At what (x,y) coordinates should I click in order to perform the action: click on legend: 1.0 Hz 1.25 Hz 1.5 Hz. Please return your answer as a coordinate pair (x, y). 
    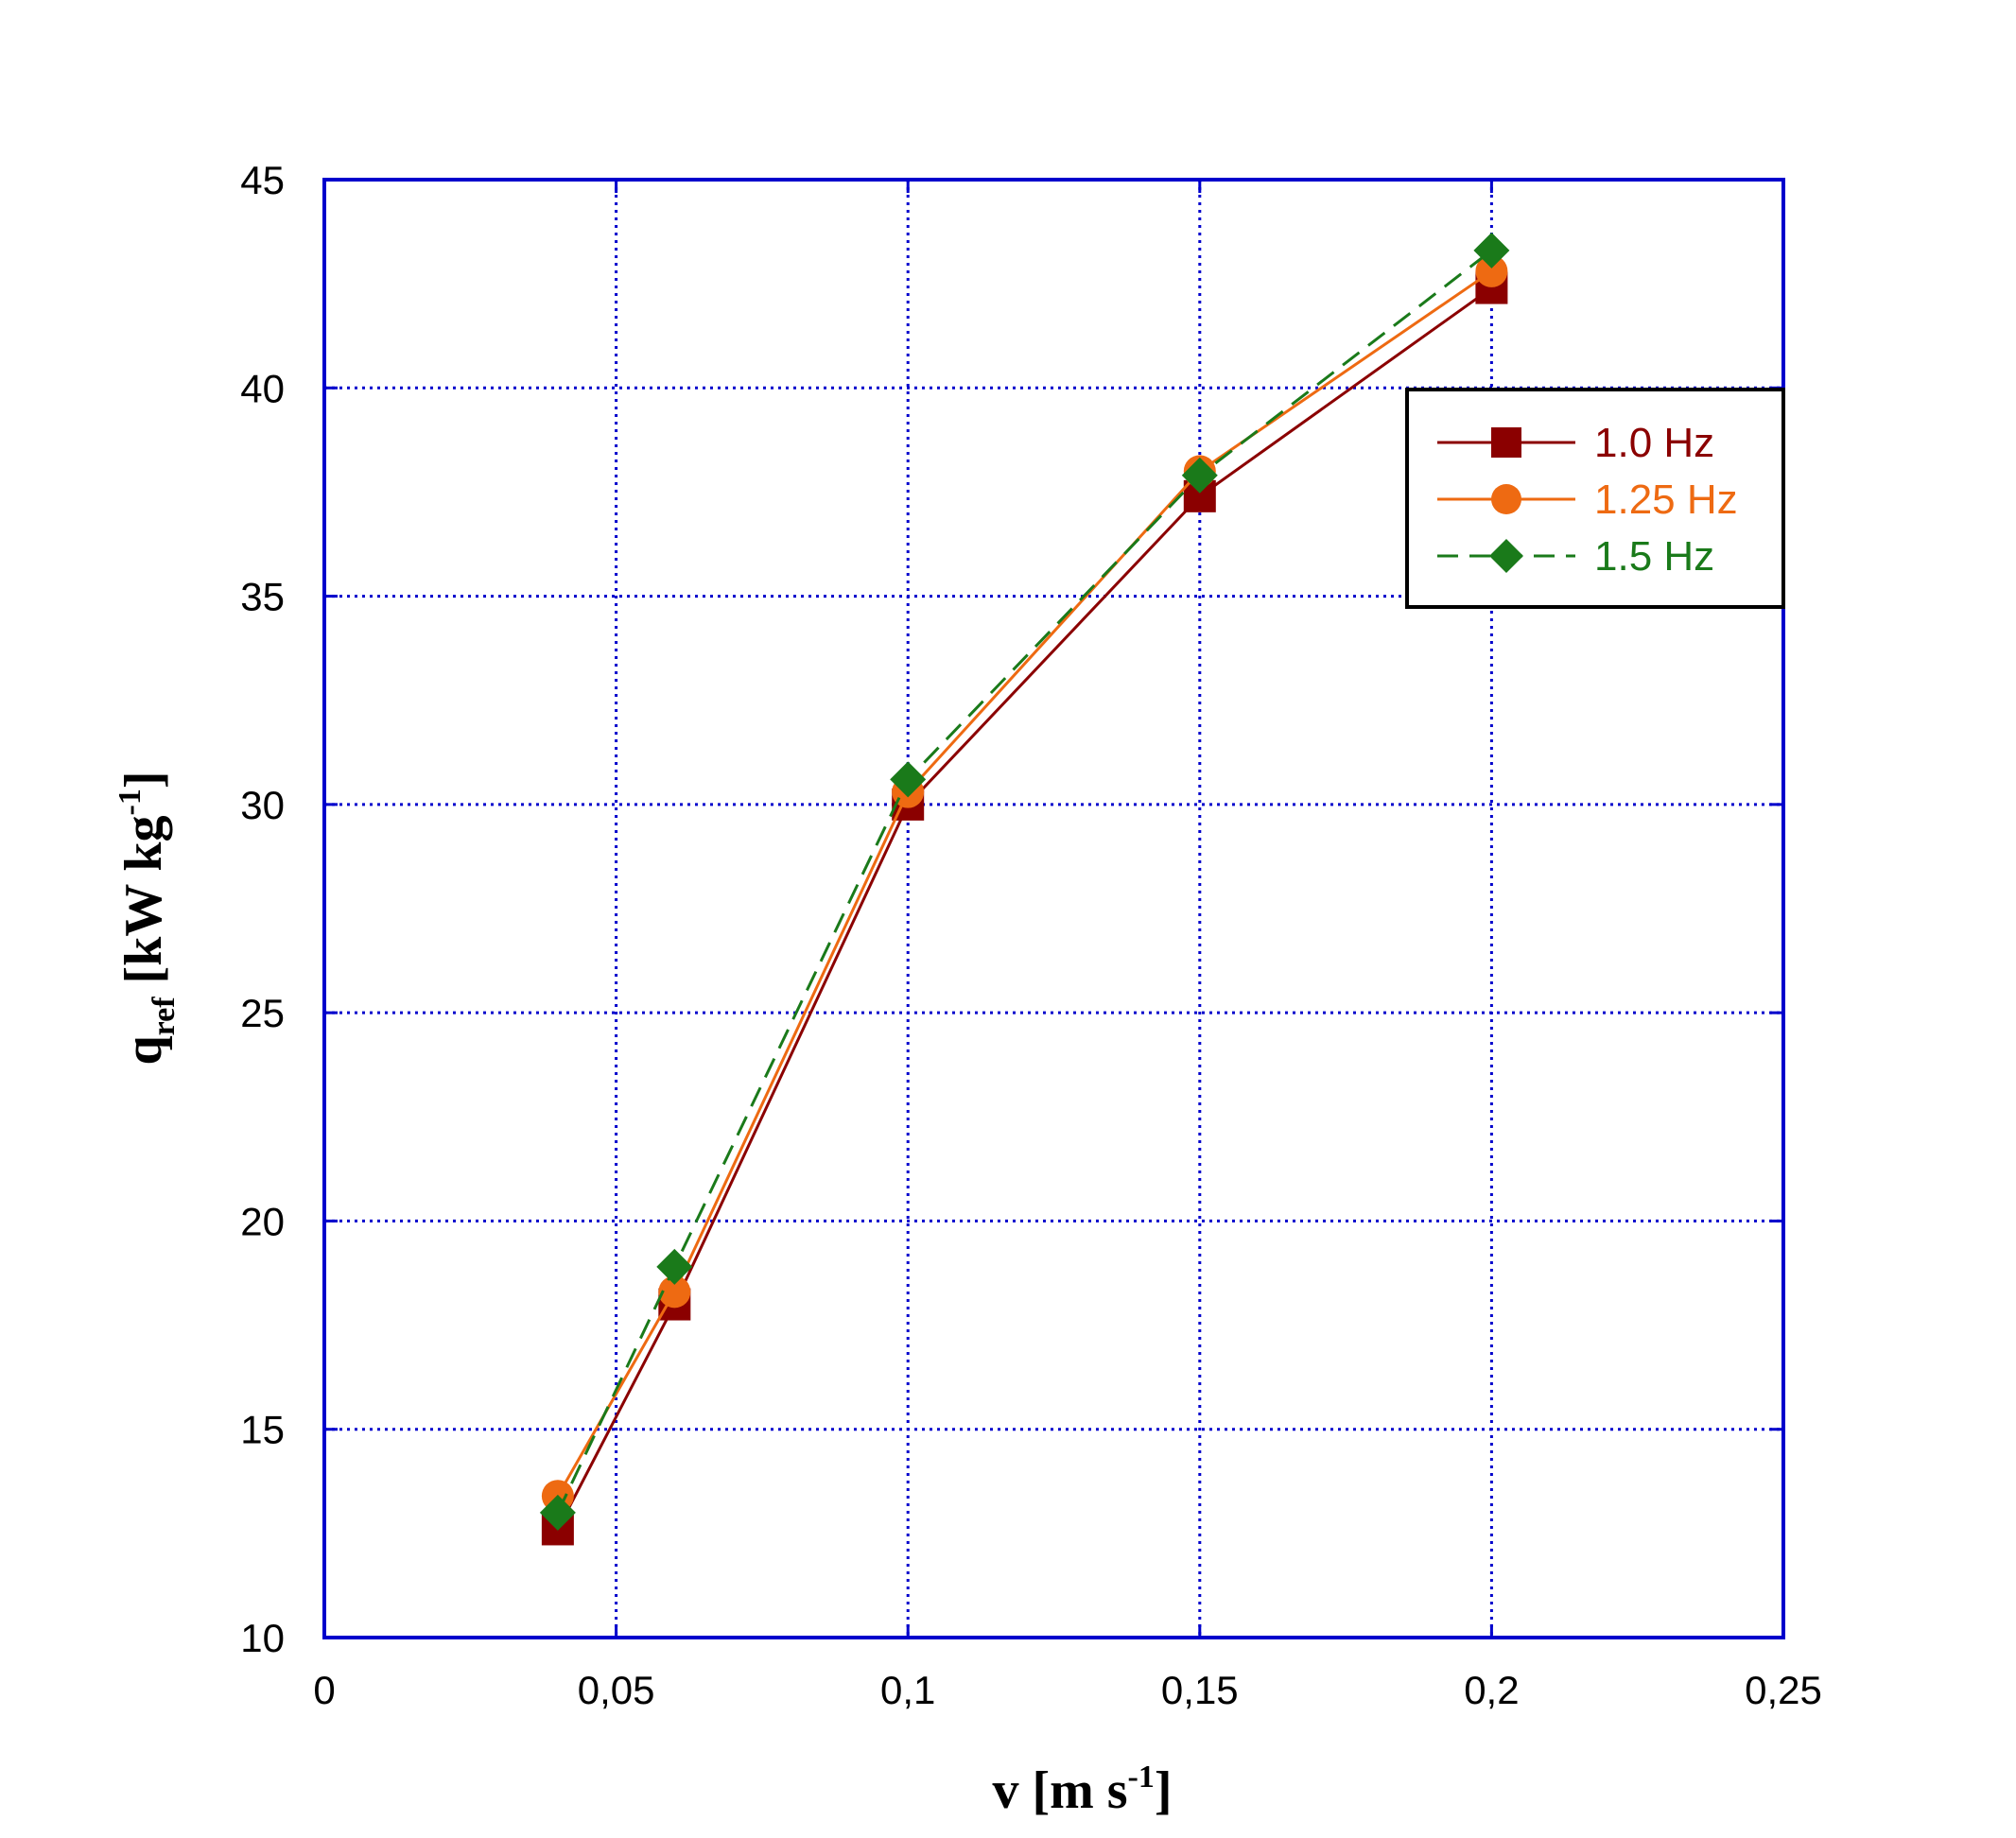
    Looking at the image, I should click on (1595, 499).